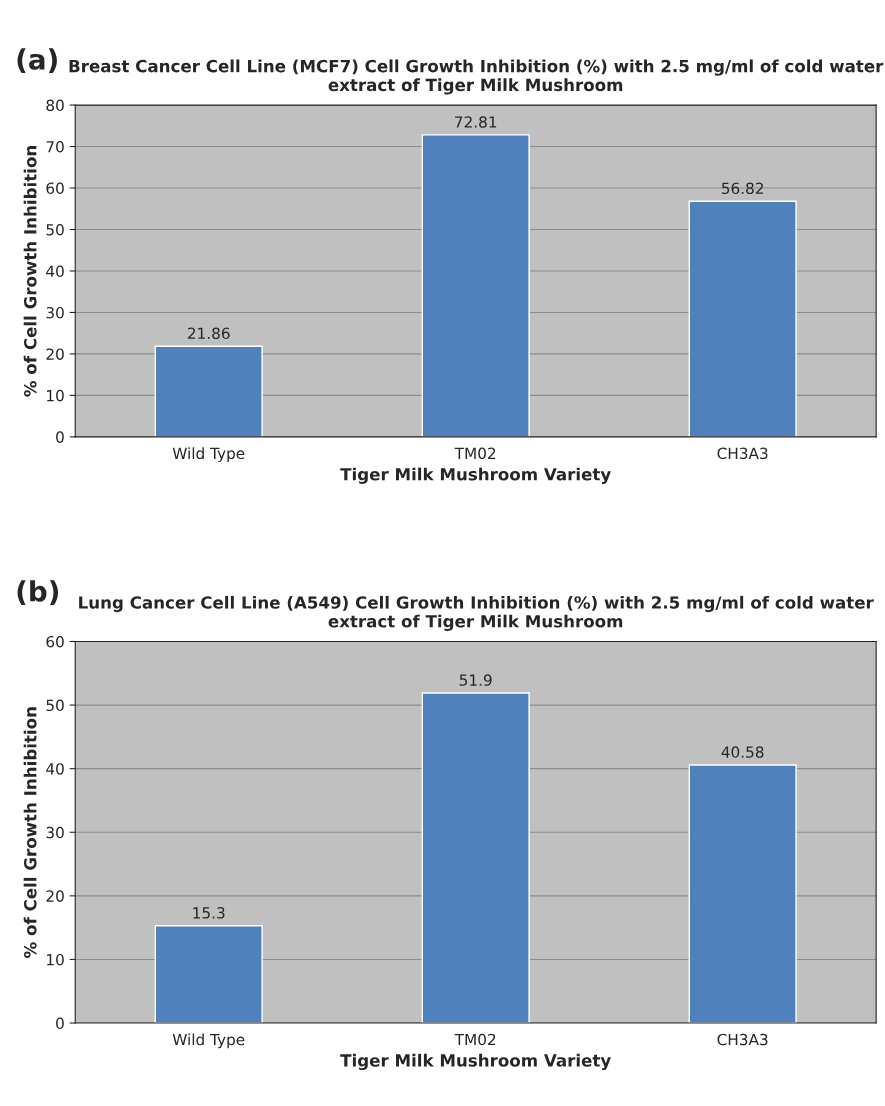  What do you see at coordinates (476, 613) in the screenshot?
I see `chart-title: Lung Cancer Cell Line (A549) Cell Growth Inhibition (%) with 2.5 mg/ml of cold water extract of Tiger Milk Mushroom` at bounding box center [476, 613].